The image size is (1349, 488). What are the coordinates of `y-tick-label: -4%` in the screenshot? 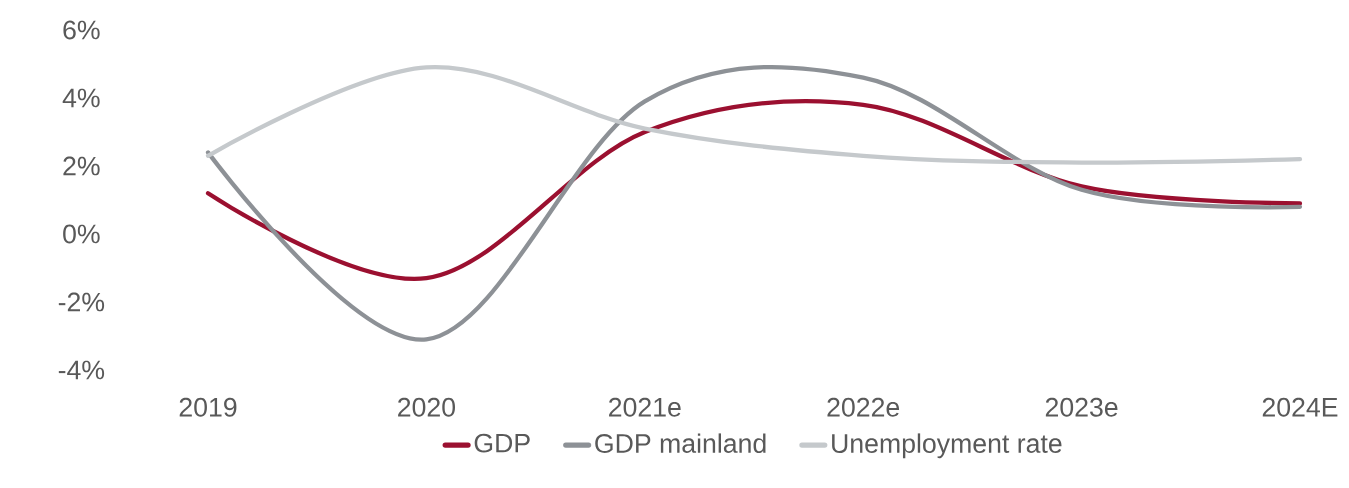 It's located at (81, 370).